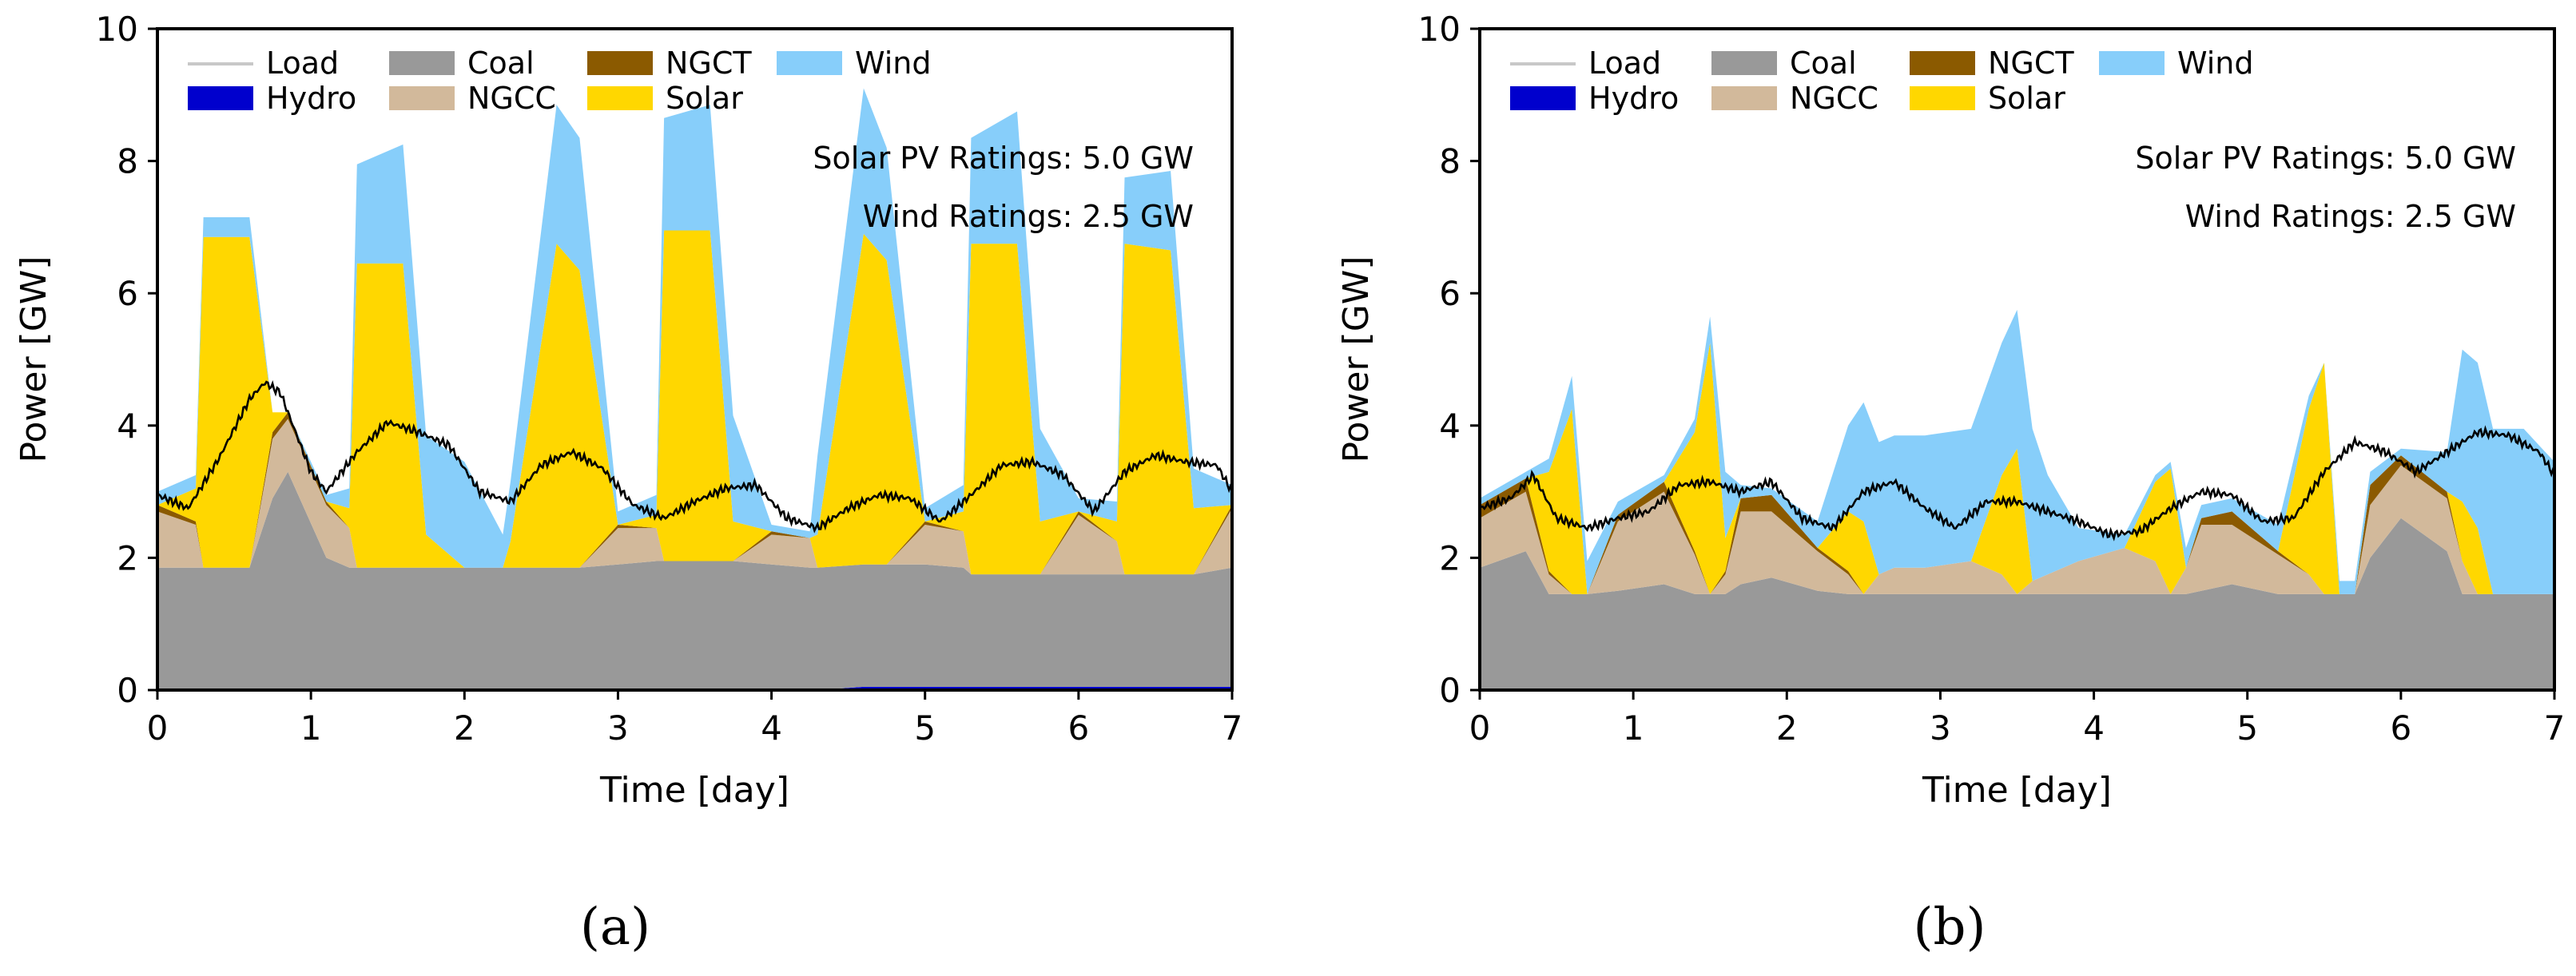 The width and height of the screenshot is (2576, 976). I want to click on area-ngct, so click(2017, 524).